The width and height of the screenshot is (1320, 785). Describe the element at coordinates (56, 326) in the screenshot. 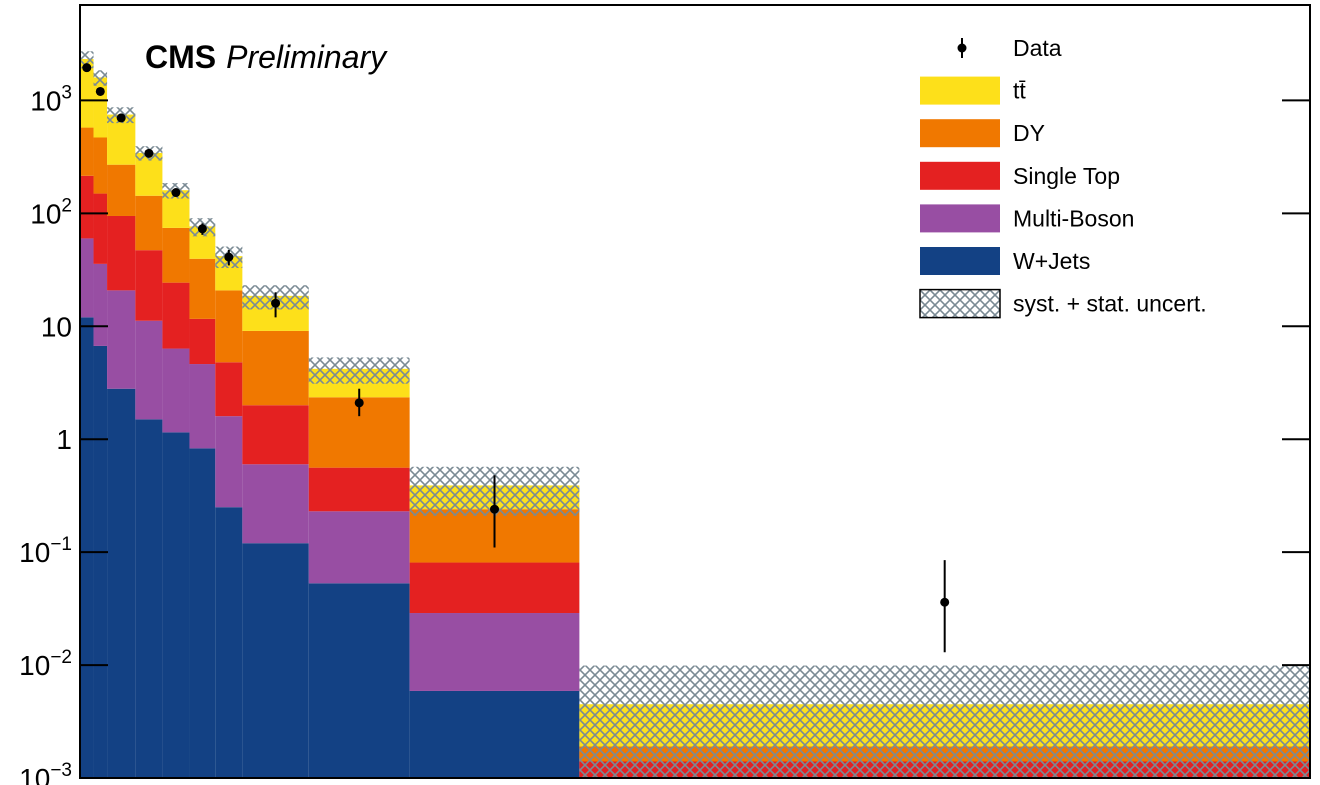

I see `y-tick-label: 10` at that location.